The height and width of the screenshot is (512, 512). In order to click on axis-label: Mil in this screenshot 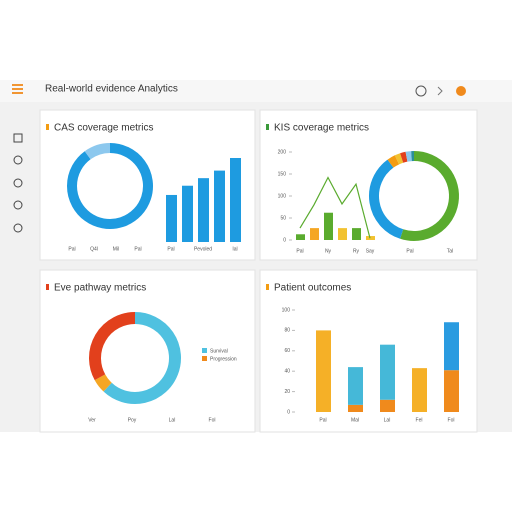, I will do `click(116, 249)`.